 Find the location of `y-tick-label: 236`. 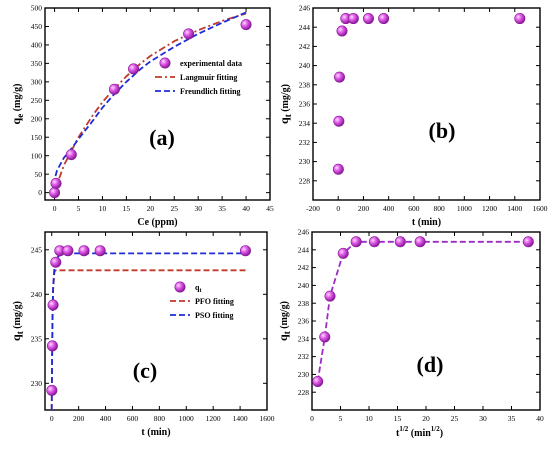

y-tick-label: 236 is located at coordinates (304, 321).